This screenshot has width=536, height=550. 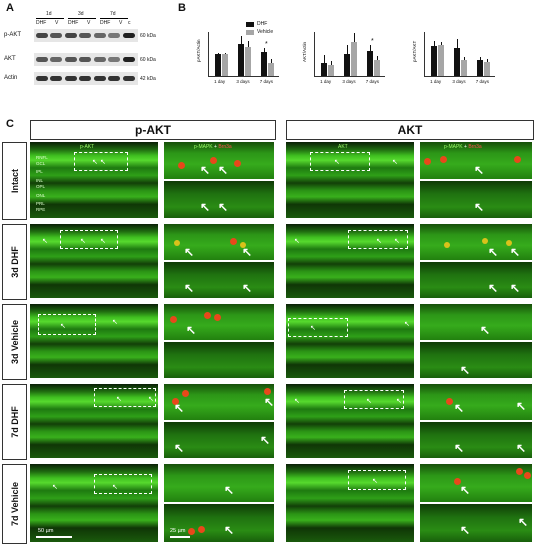 What do you see at coordinates (46, 531) in the screenshot?
I see `scale-label-50um: 50 µm` at bounding box center [46, 531].